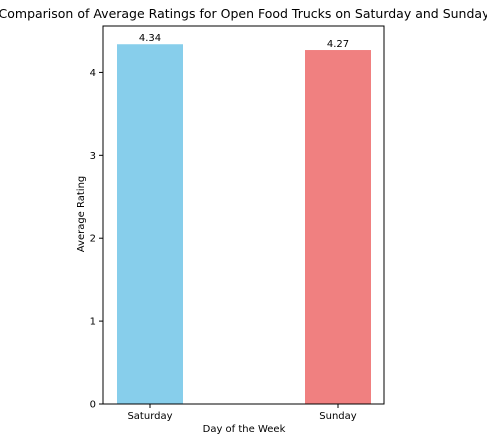  What do you see at coordinates (150, 38) in the screenshot?
I see `data-label-saturday: 4.34` at bounding box center [150, 38].